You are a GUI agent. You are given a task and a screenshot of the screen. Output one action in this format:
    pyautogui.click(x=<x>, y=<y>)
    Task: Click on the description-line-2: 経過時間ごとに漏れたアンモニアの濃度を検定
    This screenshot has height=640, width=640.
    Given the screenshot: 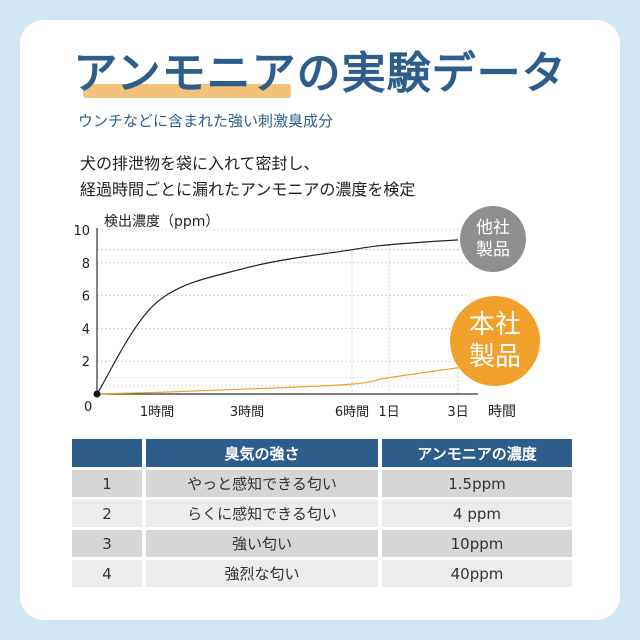 What is the action you would take?
    pyautogui.click(x=248, y=189)
    